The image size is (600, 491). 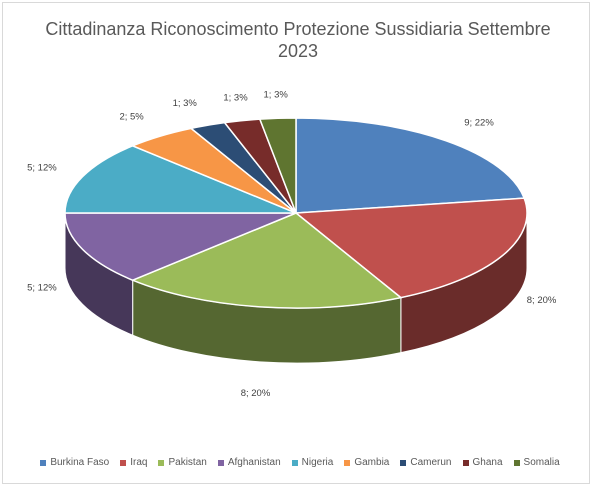 I want to click on legend-label: Pakistan, so click(x=187, y=462).